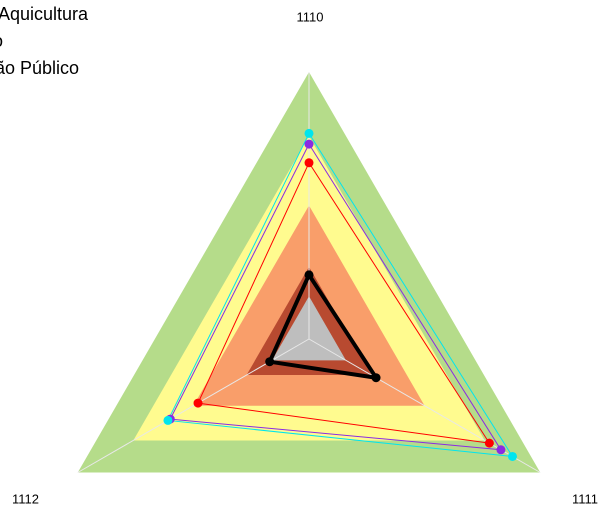 This screenshot has width=606, height=514. Describe the element at coordinates (310, 16) in the screenshot. I see `axis-label: 1110` at that location.